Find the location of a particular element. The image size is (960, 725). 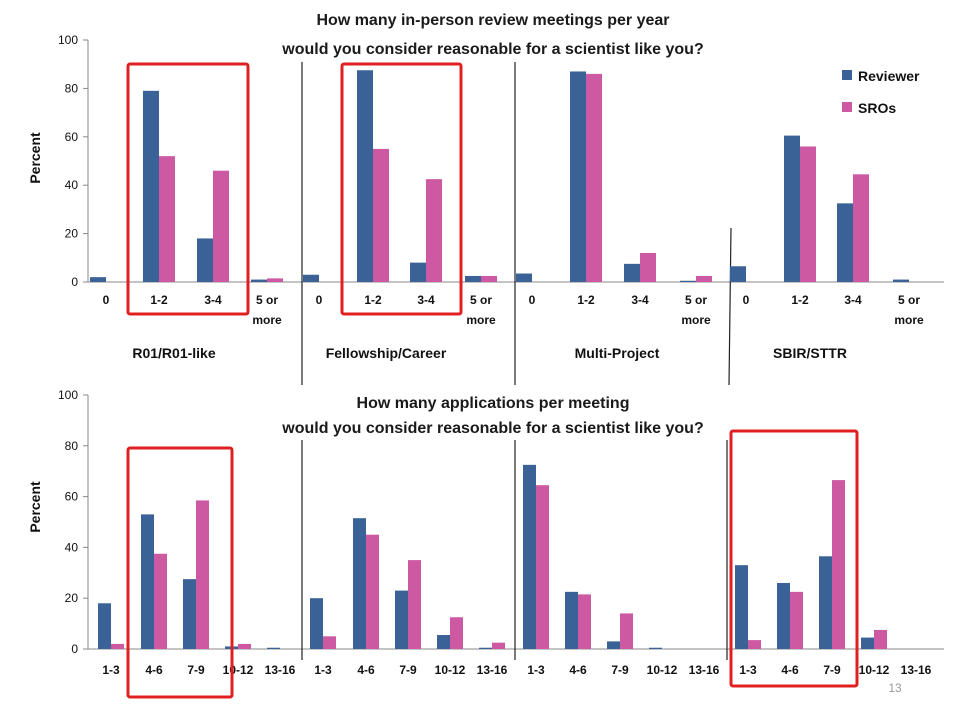

legend-label-sros: SROs is located at coordinates (877, 108).